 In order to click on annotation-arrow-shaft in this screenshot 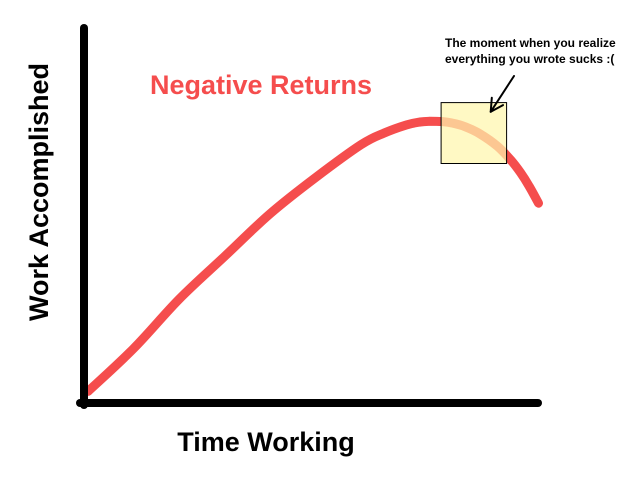, I will do `click(502, 94)`.